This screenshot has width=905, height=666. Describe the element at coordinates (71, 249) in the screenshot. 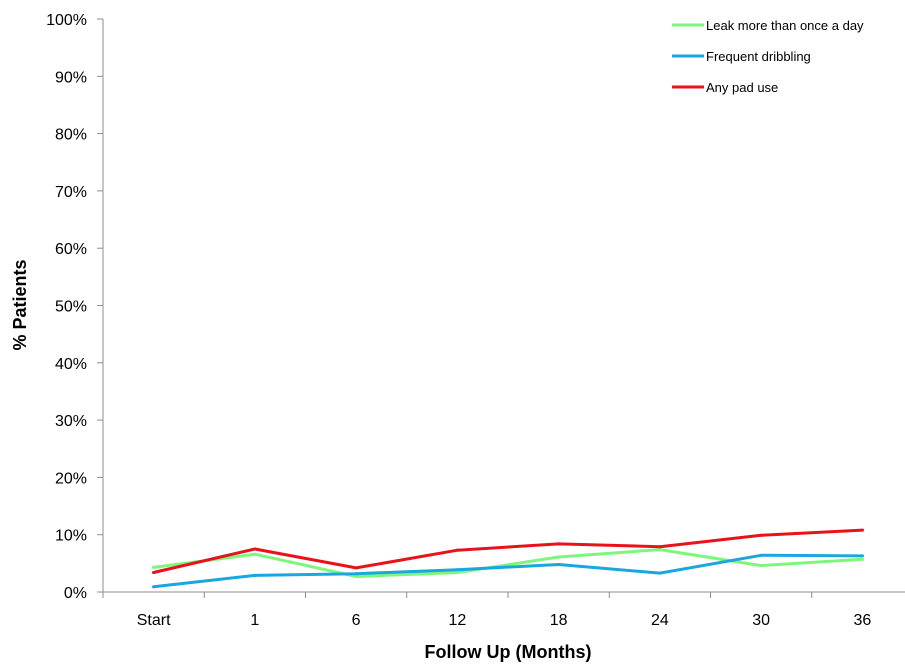

I see `y-tick-label: 60%` at that location.